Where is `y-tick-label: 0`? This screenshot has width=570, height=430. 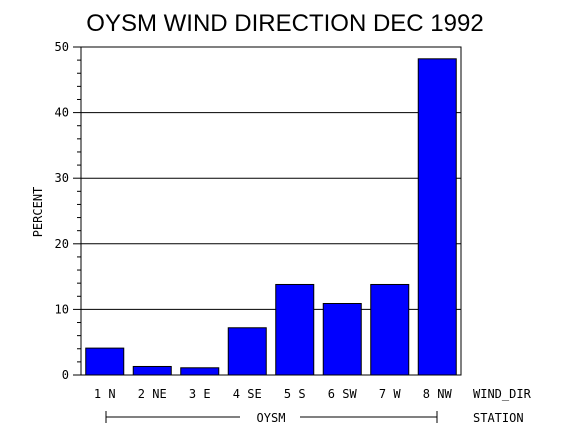 y-tick-label: 0 is located at coordinates (65, 375).